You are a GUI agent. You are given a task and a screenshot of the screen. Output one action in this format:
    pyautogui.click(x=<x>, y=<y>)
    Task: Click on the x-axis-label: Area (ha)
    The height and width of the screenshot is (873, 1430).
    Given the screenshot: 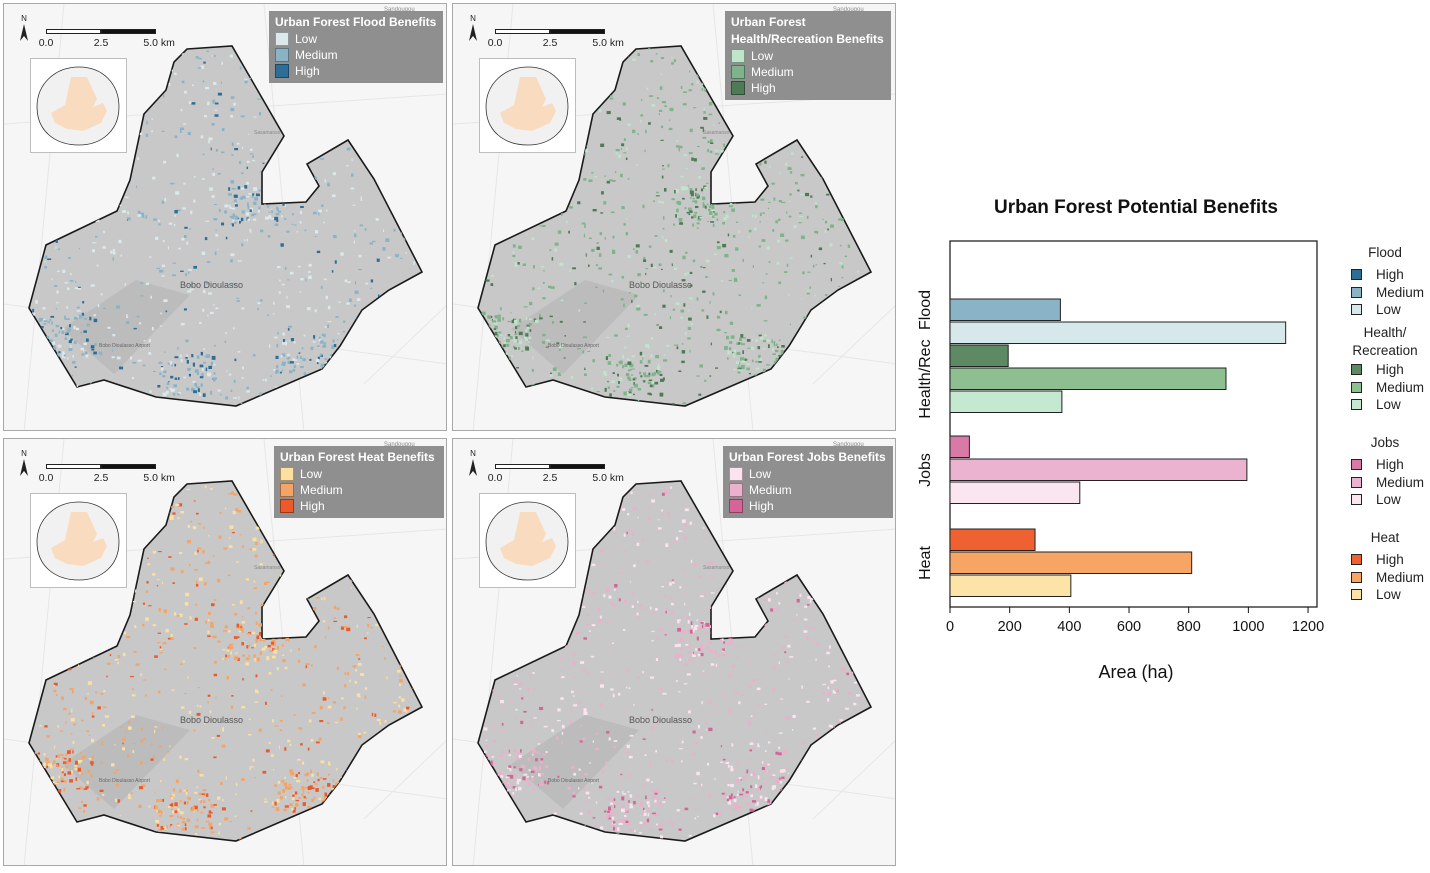 What is the action you would take?
    pyautogui.click(x=1135, y=672)
    